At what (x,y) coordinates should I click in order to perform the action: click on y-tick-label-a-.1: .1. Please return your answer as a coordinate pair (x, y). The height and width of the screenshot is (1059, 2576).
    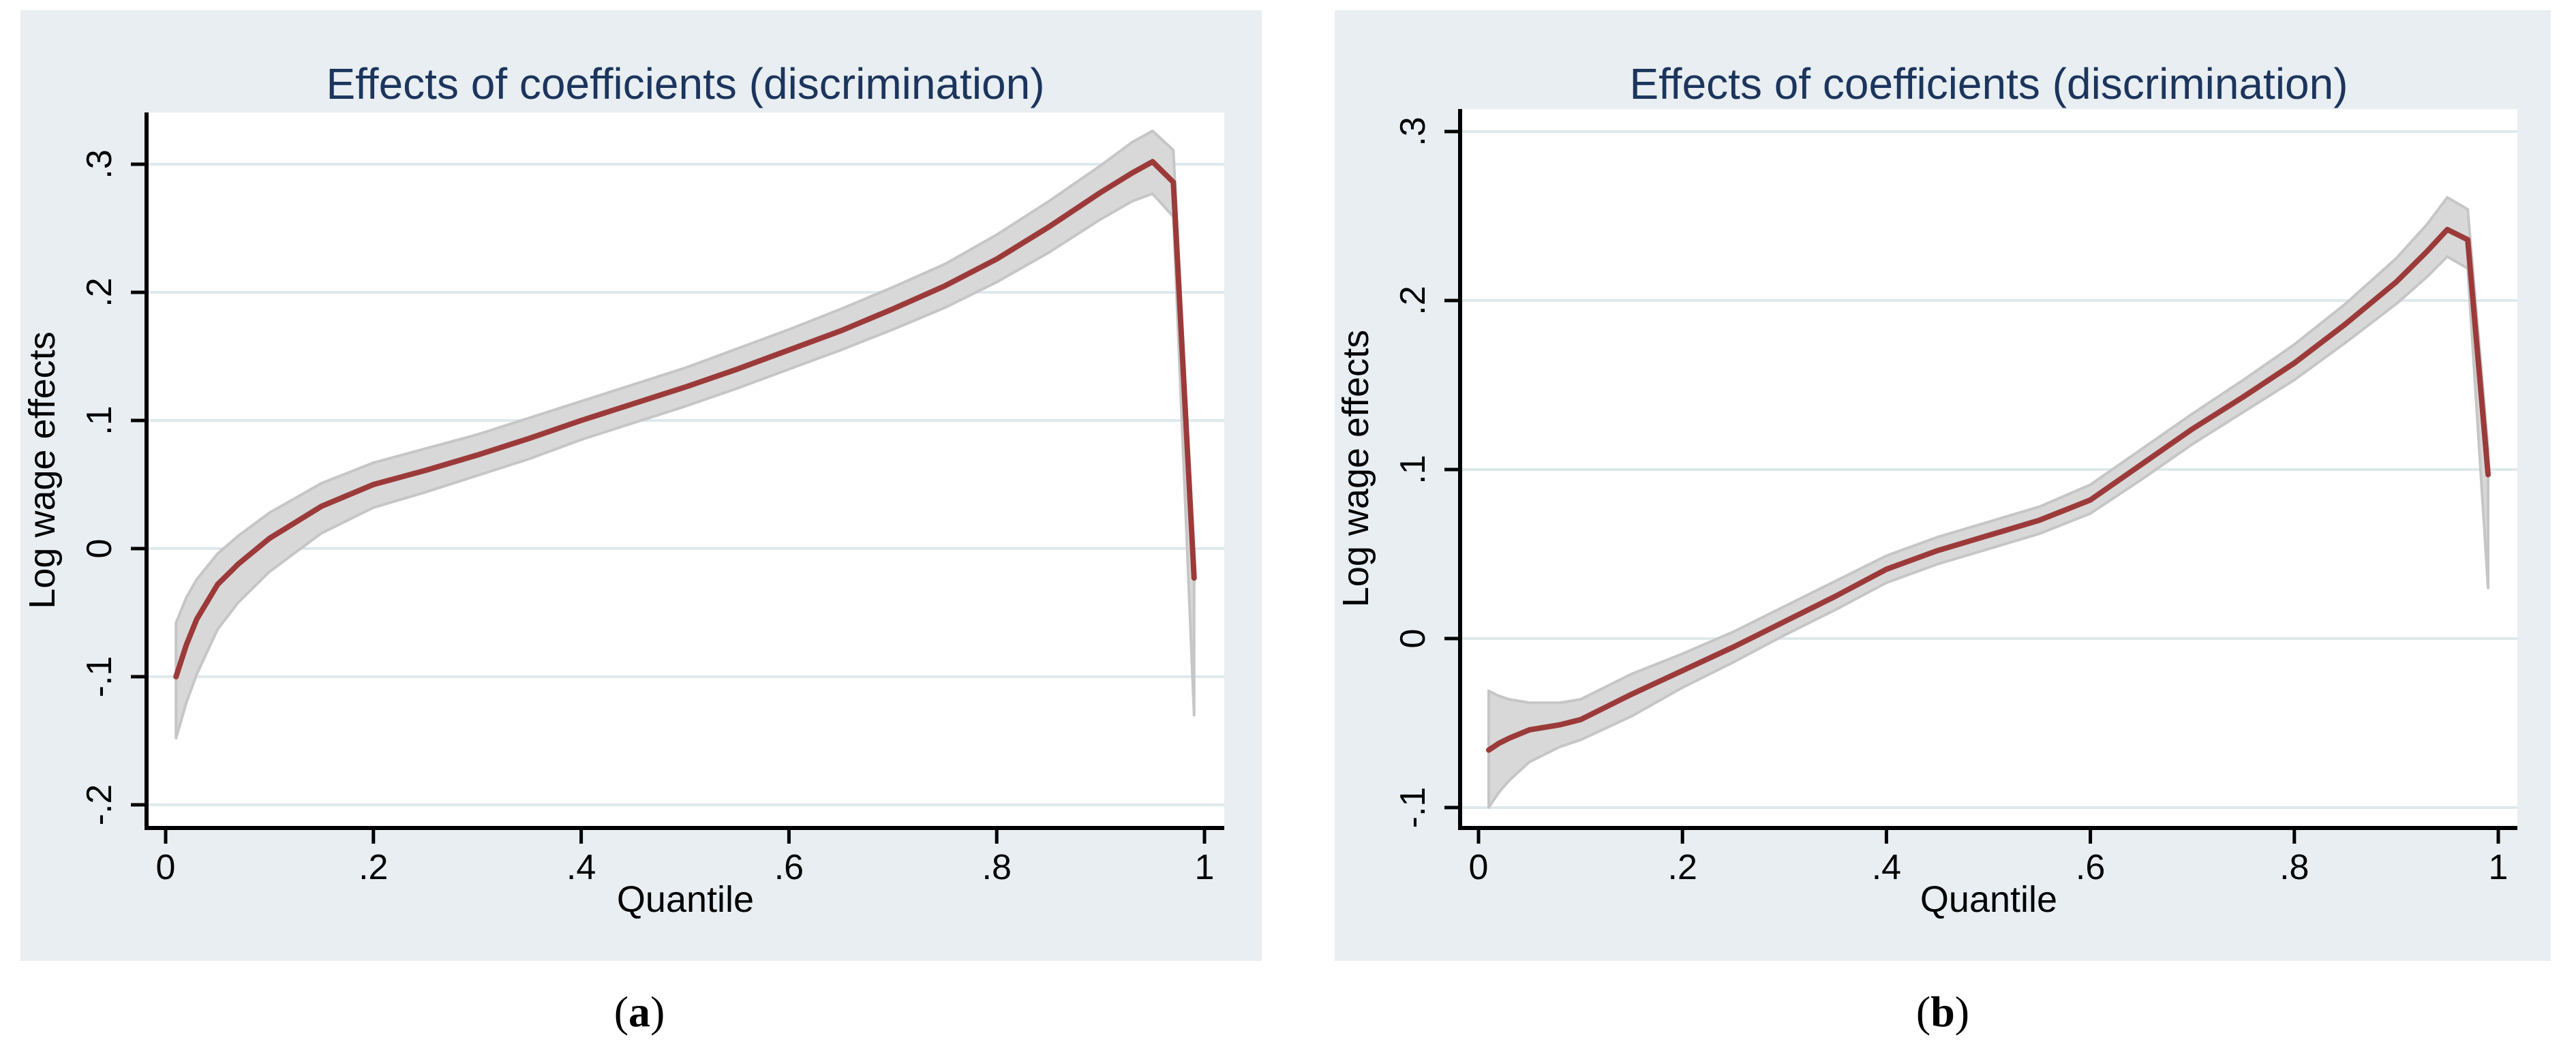
    Looking at the image, I should click on (99, 420).